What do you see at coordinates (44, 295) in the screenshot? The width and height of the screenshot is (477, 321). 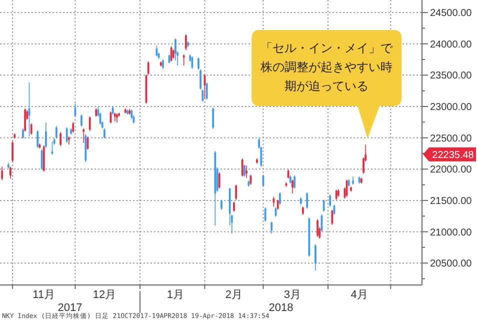 I see `x-tick-label: 11月` at bounding box center [44, 295].